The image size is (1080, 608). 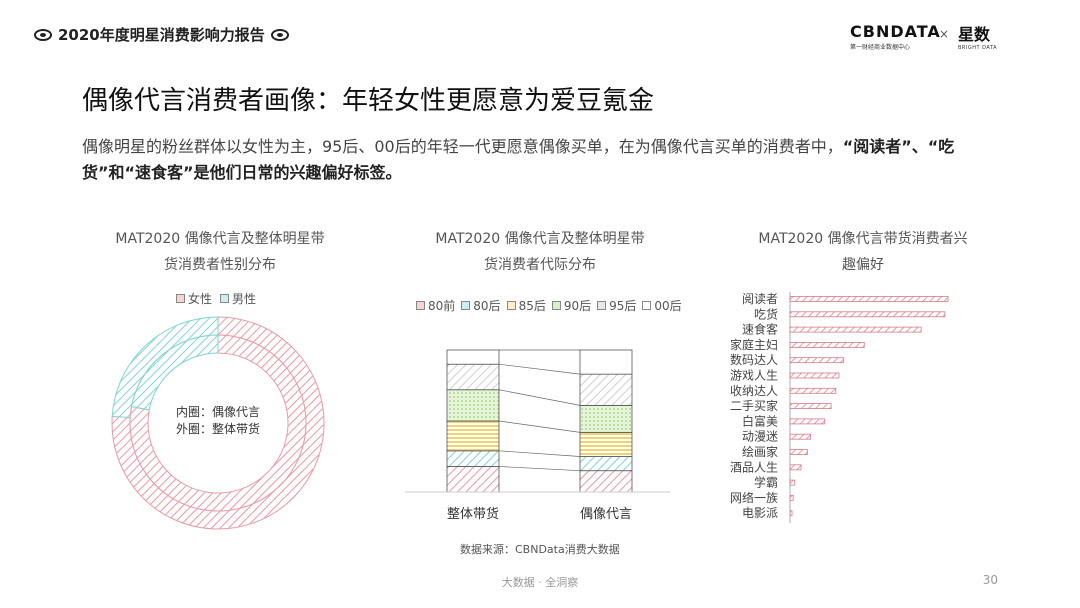 I want to click on bar-电影派, so click(x=791, y=513).